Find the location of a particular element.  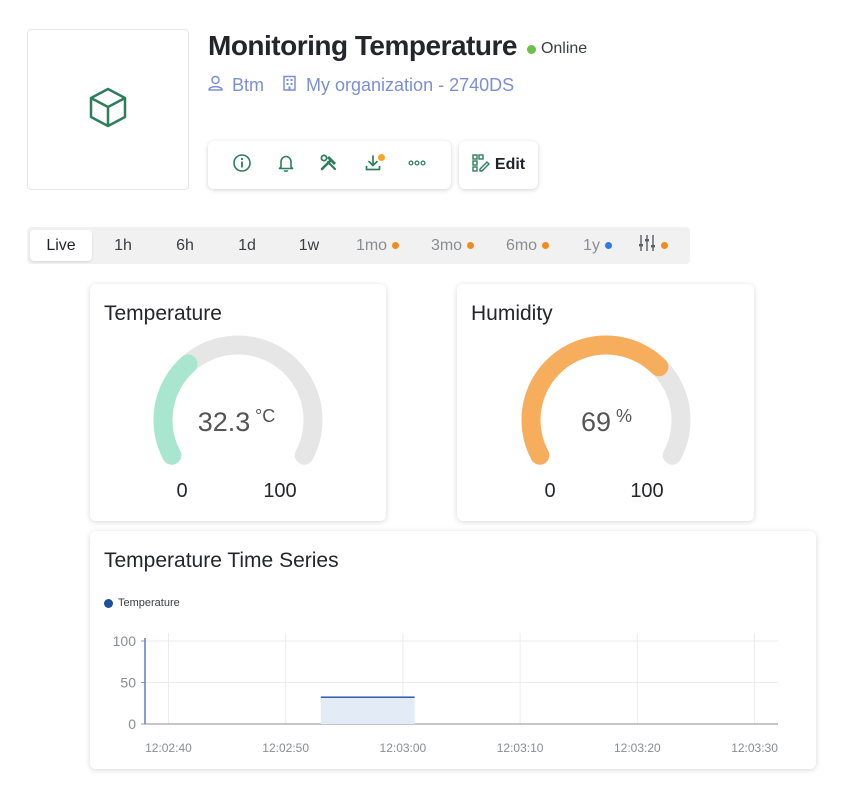

organization-link: My organization - 2740DS is located at coordinates (398, 85).